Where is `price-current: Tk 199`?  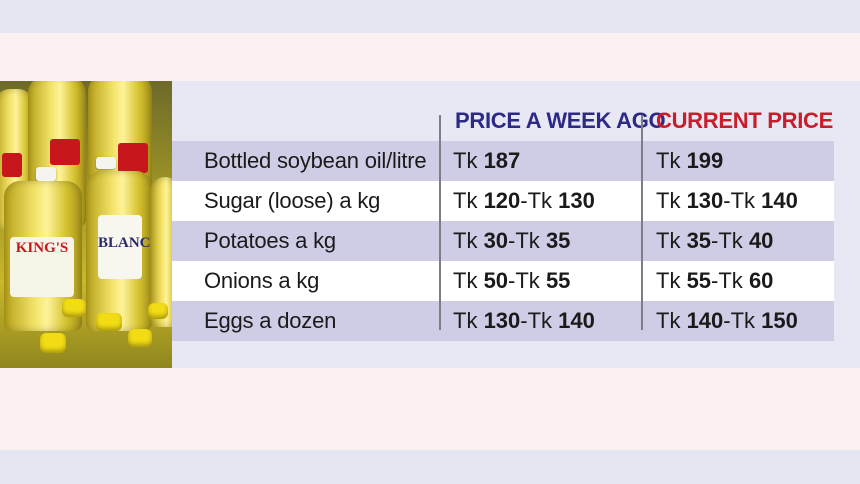 price-current: Tk 199 is located at coordinates (690, 160).